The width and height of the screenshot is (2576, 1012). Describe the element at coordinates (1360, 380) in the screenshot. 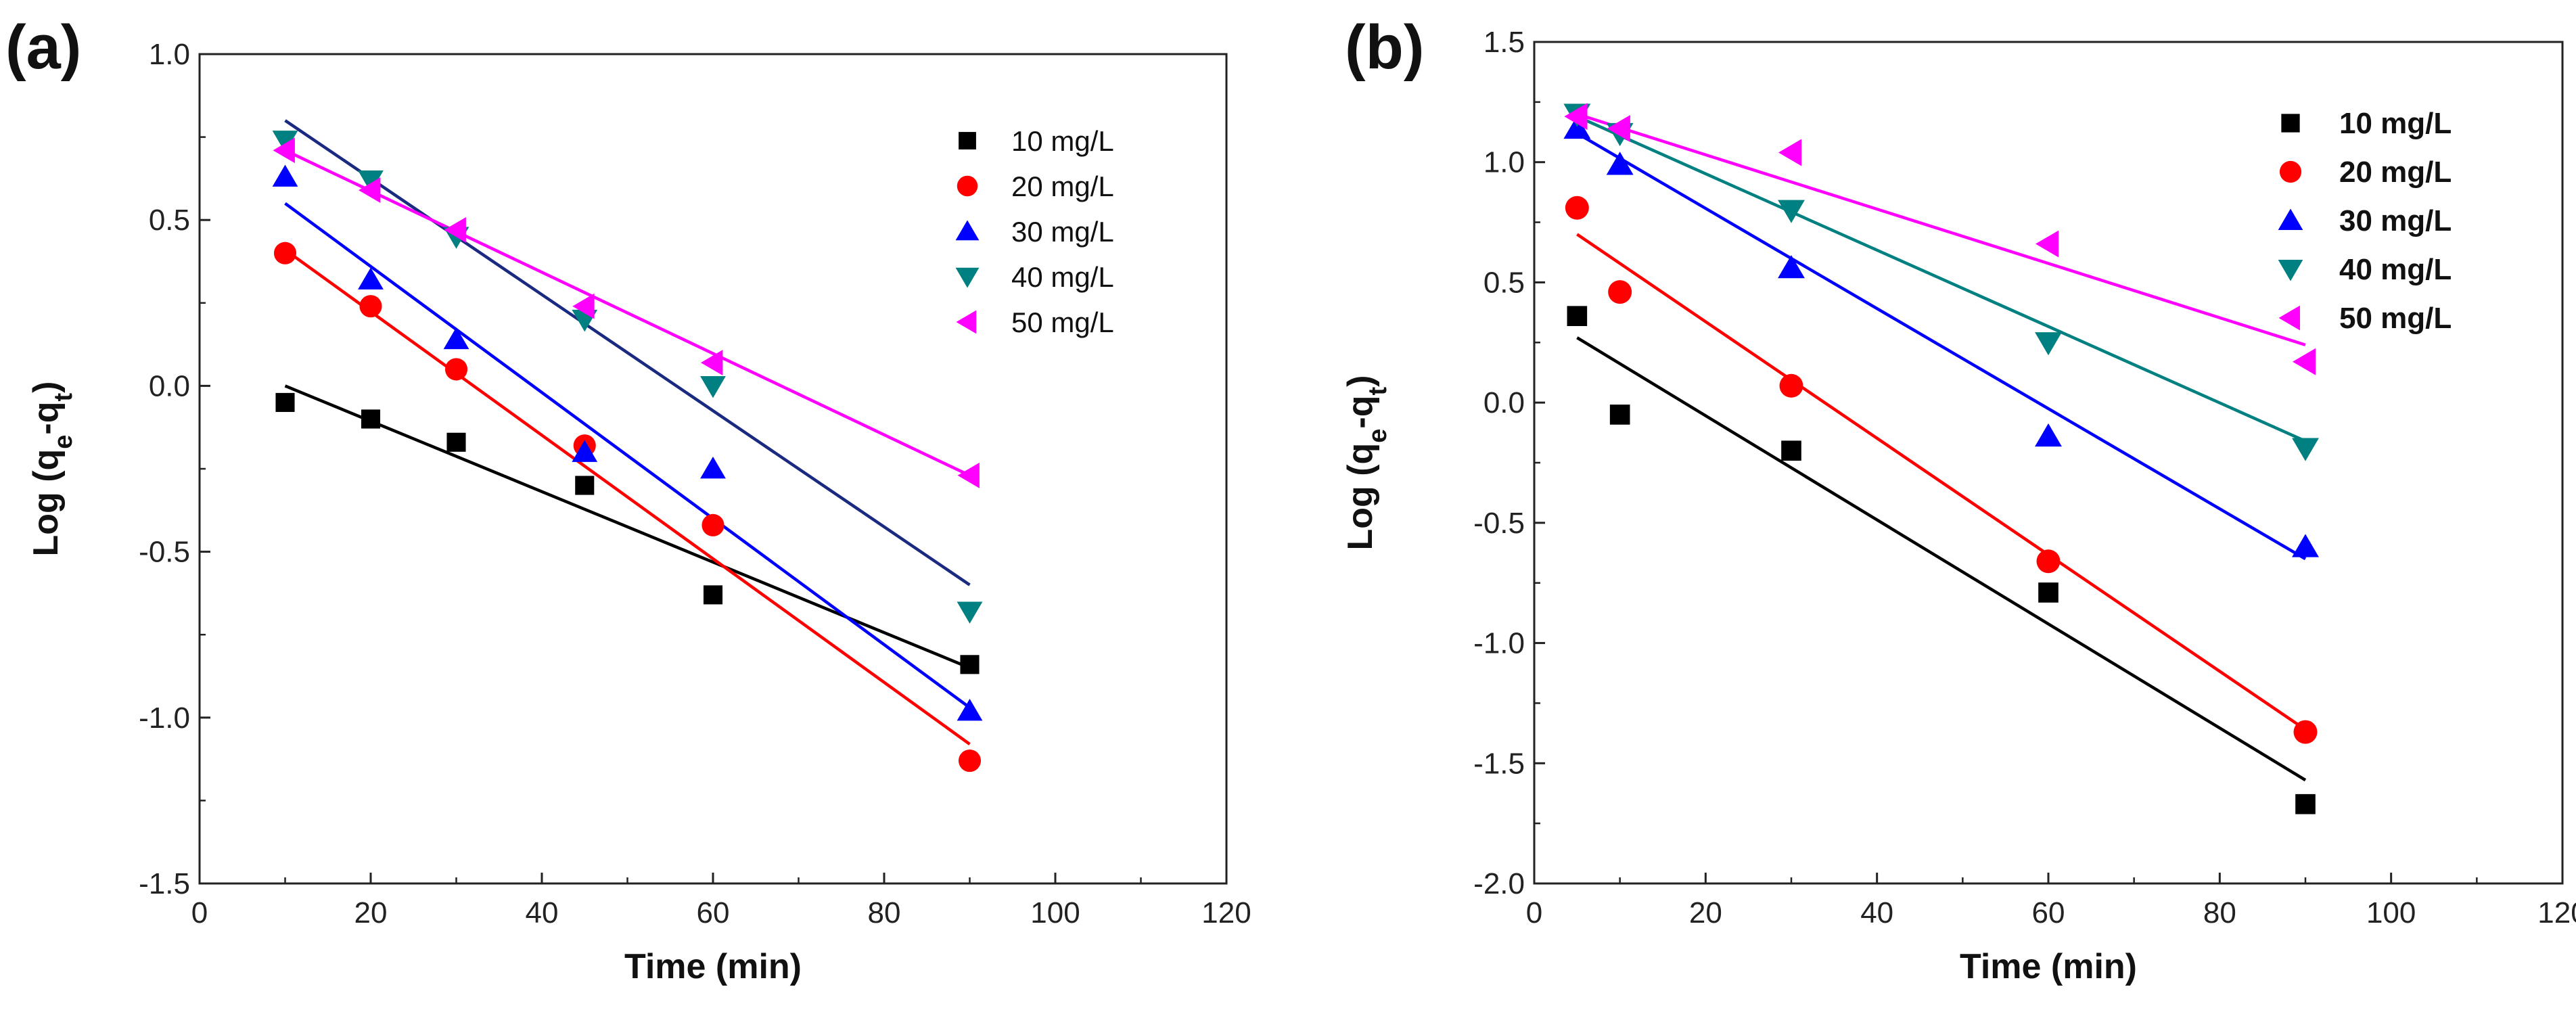

I see `y-axis-title-part: )` at that location.